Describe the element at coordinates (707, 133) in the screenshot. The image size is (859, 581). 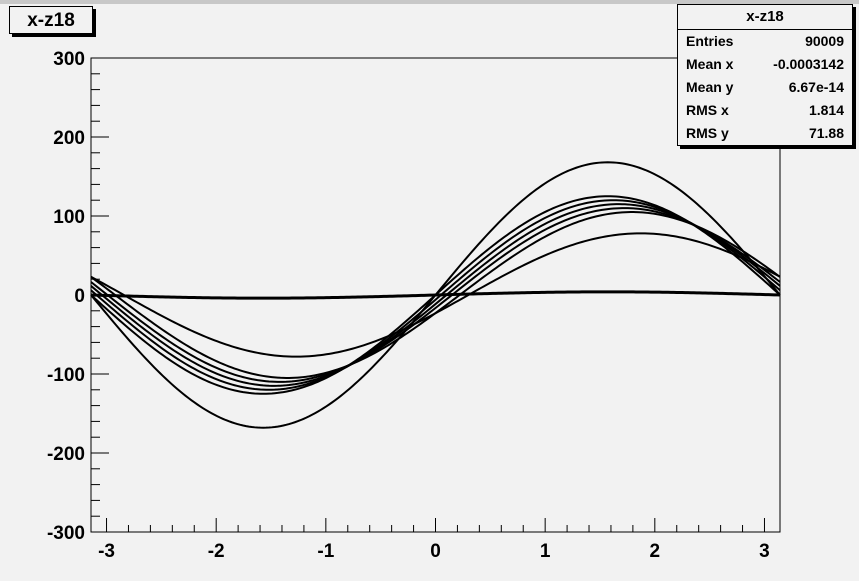
I see `stats-label: RMS y` at that location.